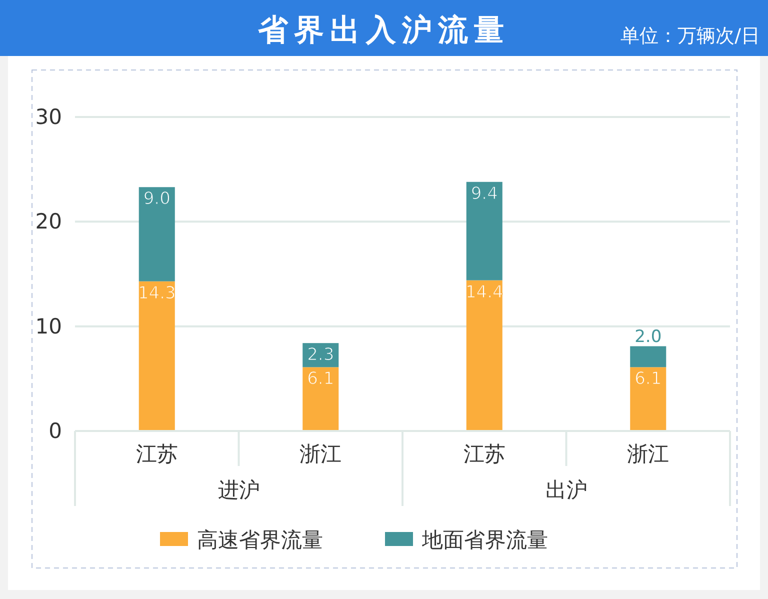  Describe the element at coordinates (48, 117) in the screenshot. I see `y-tick-label: 30` at that location.